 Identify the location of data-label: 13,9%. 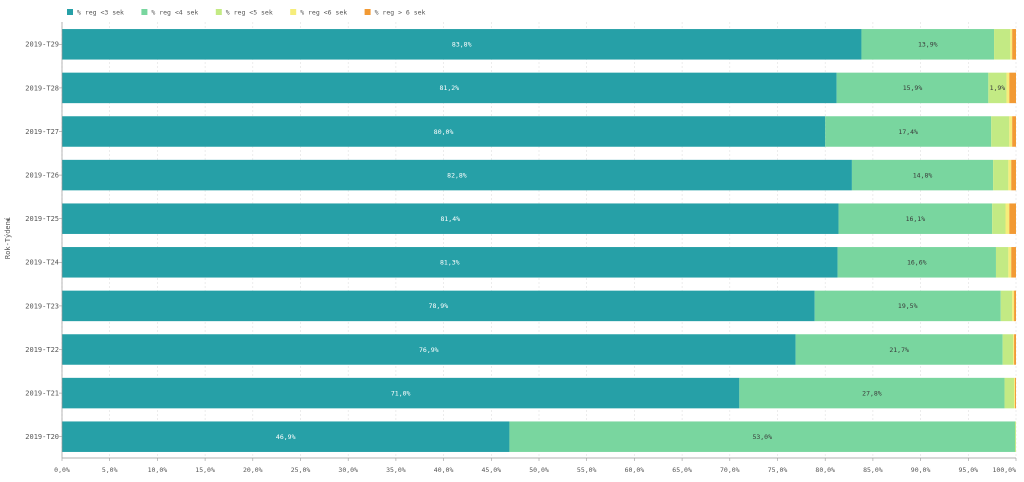
(928, 45).